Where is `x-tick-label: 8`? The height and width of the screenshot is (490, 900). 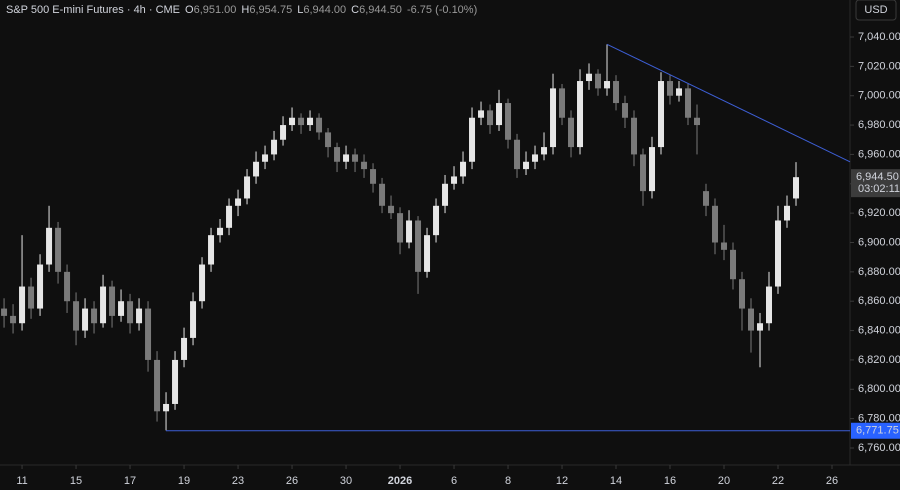
x-tick-label: 8 is located at coordinates (508, 481).